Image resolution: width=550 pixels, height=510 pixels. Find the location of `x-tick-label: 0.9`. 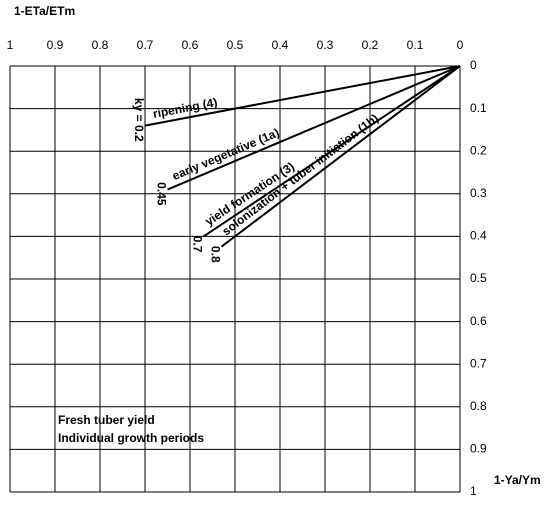

x-tick-label: 0.9 is located at coordinates (55, 45).